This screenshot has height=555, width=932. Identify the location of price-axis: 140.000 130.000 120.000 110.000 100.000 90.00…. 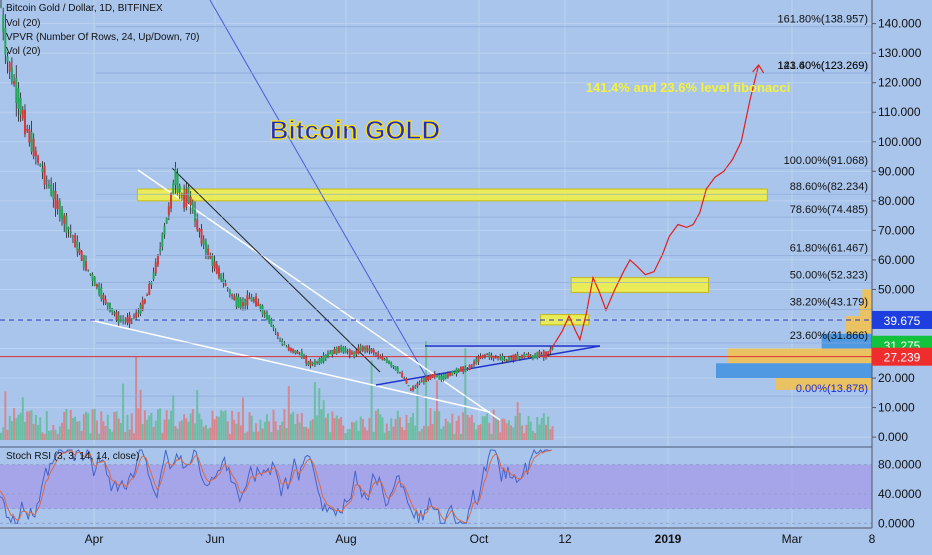
(897, 231).